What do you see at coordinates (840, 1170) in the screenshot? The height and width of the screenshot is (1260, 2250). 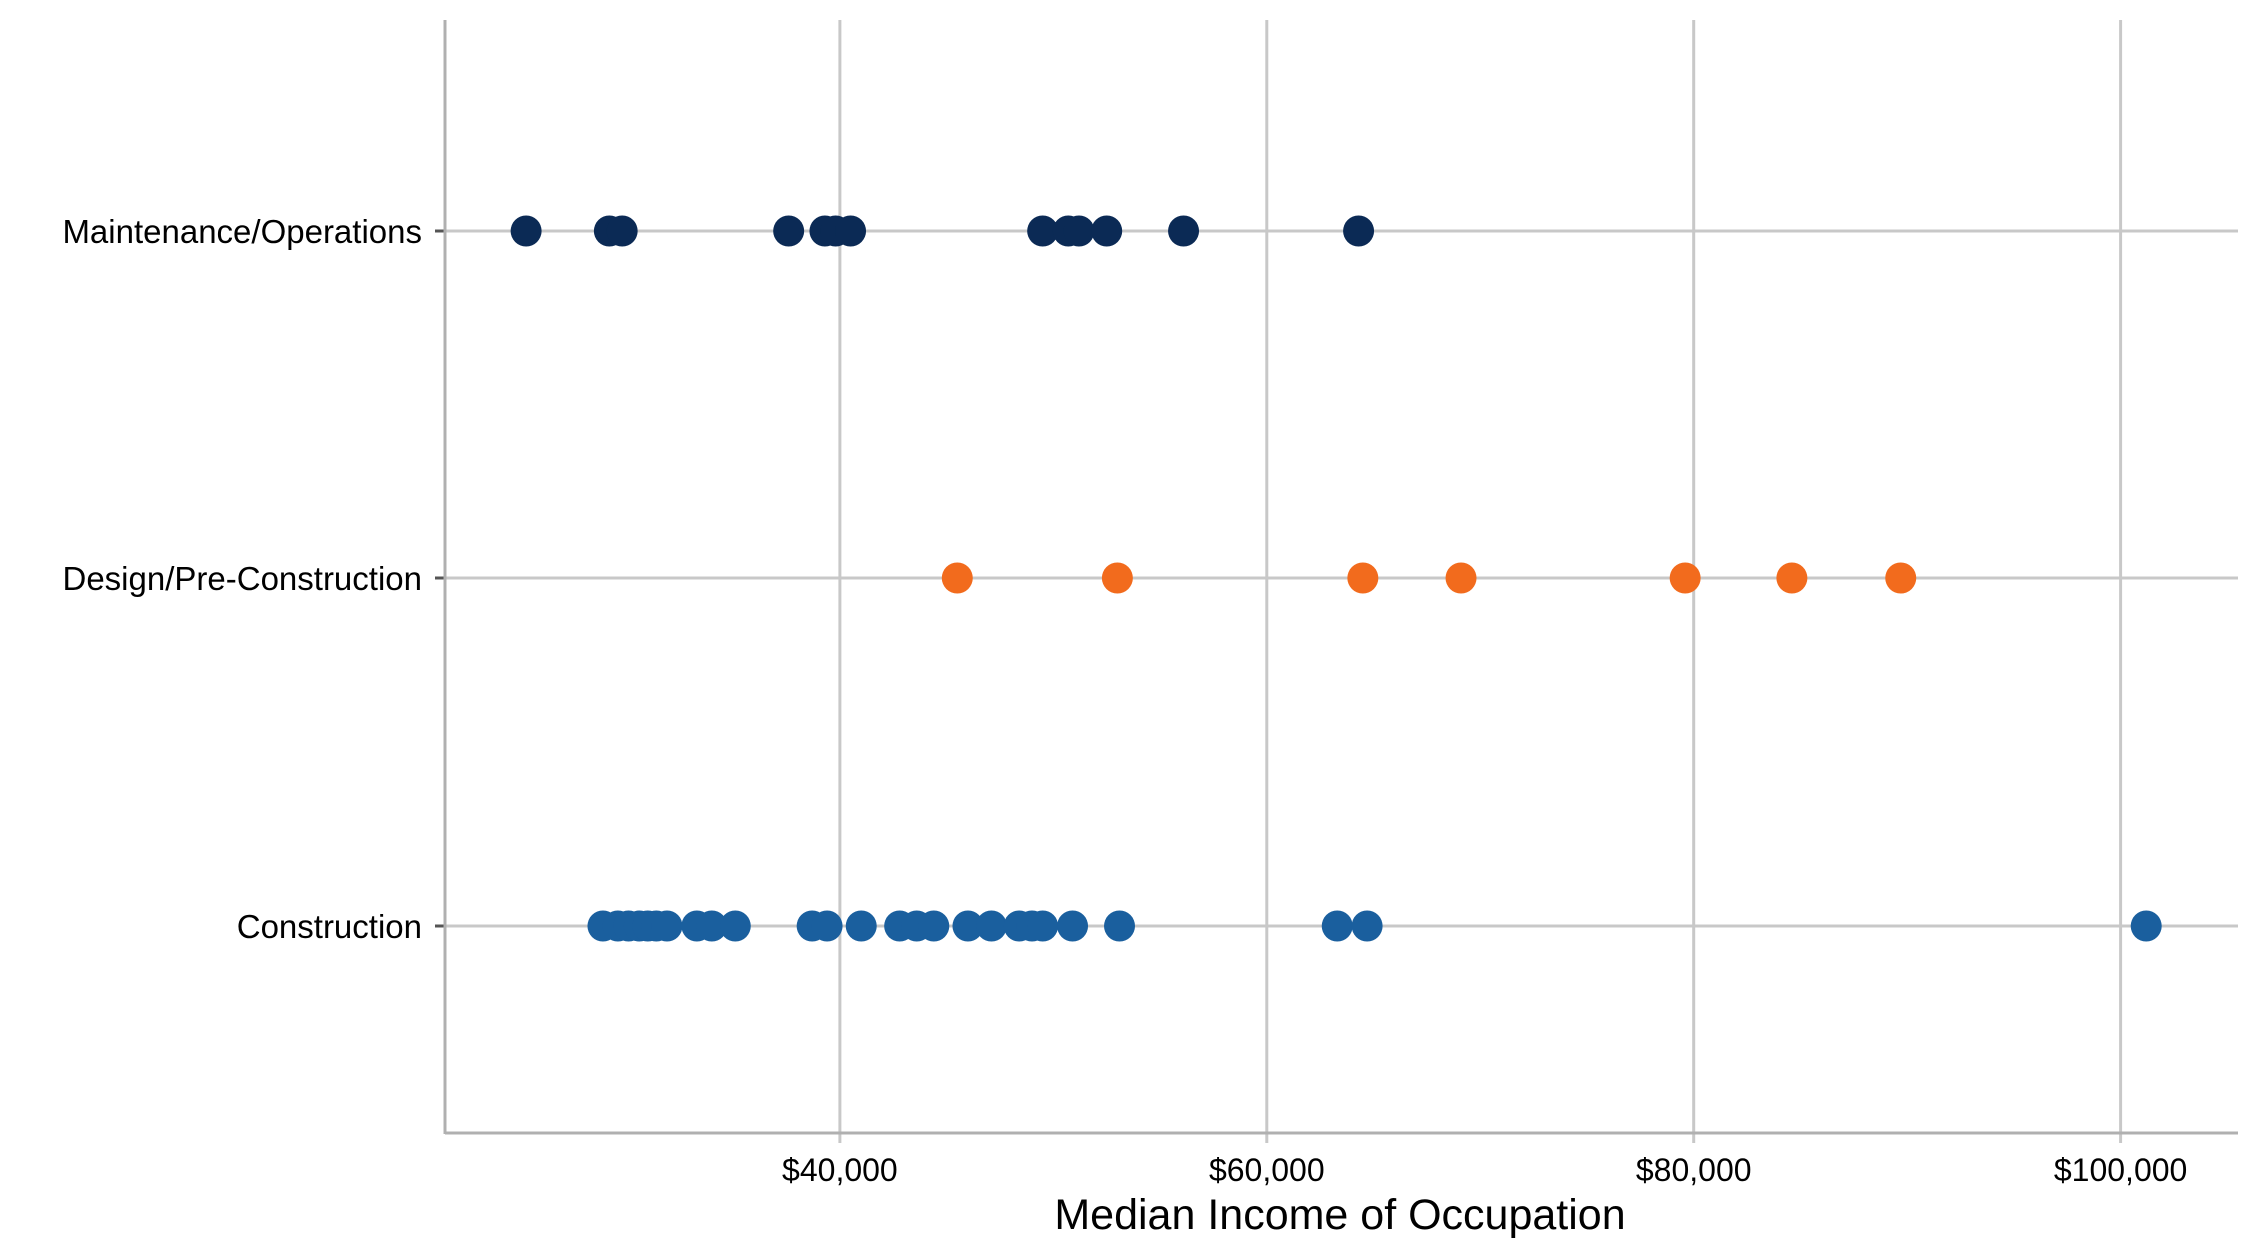 I see `x-tick-label: $40,000` at bounding box center [840, 1170].